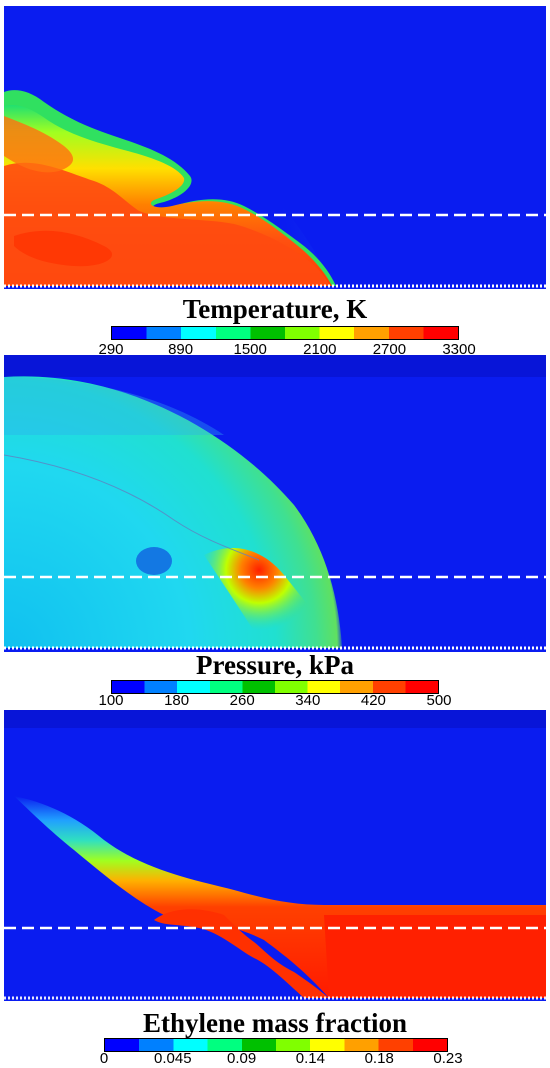 Image resolution: width=550 pixels, height=1068 pixels. Describe the element at coordinates (111, 700) in the screenshot. I see `colorbar-tick-label: 100` at that location.